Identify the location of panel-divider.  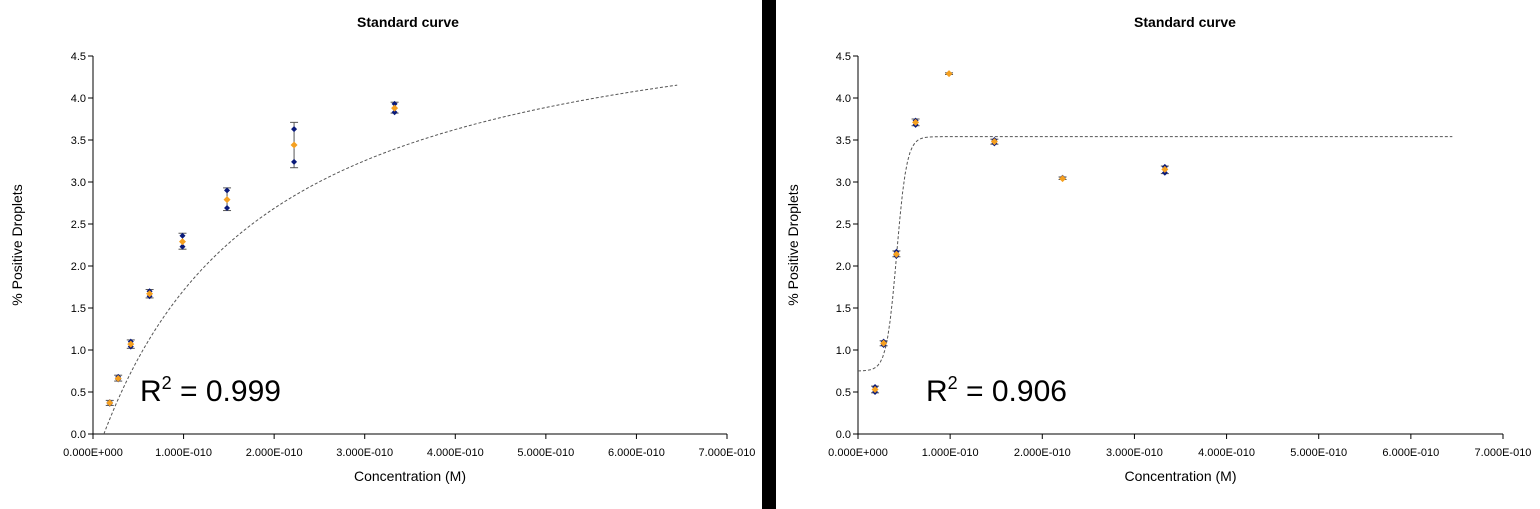
(769, 254).